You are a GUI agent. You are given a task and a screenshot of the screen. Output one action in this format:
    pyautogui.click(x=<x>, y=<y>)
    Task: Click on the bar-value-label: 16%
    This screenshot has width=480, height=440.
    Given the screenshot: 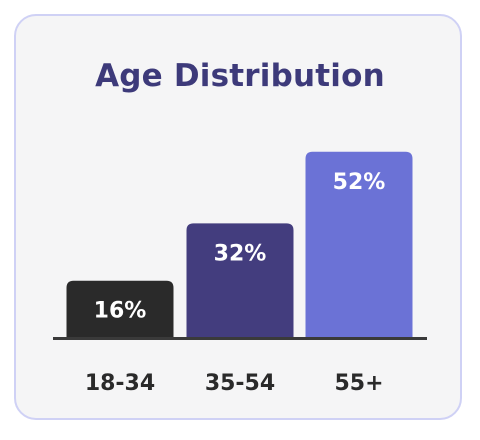 What is the action you would take?
    pyautogui.click(x=120, y=311)
    